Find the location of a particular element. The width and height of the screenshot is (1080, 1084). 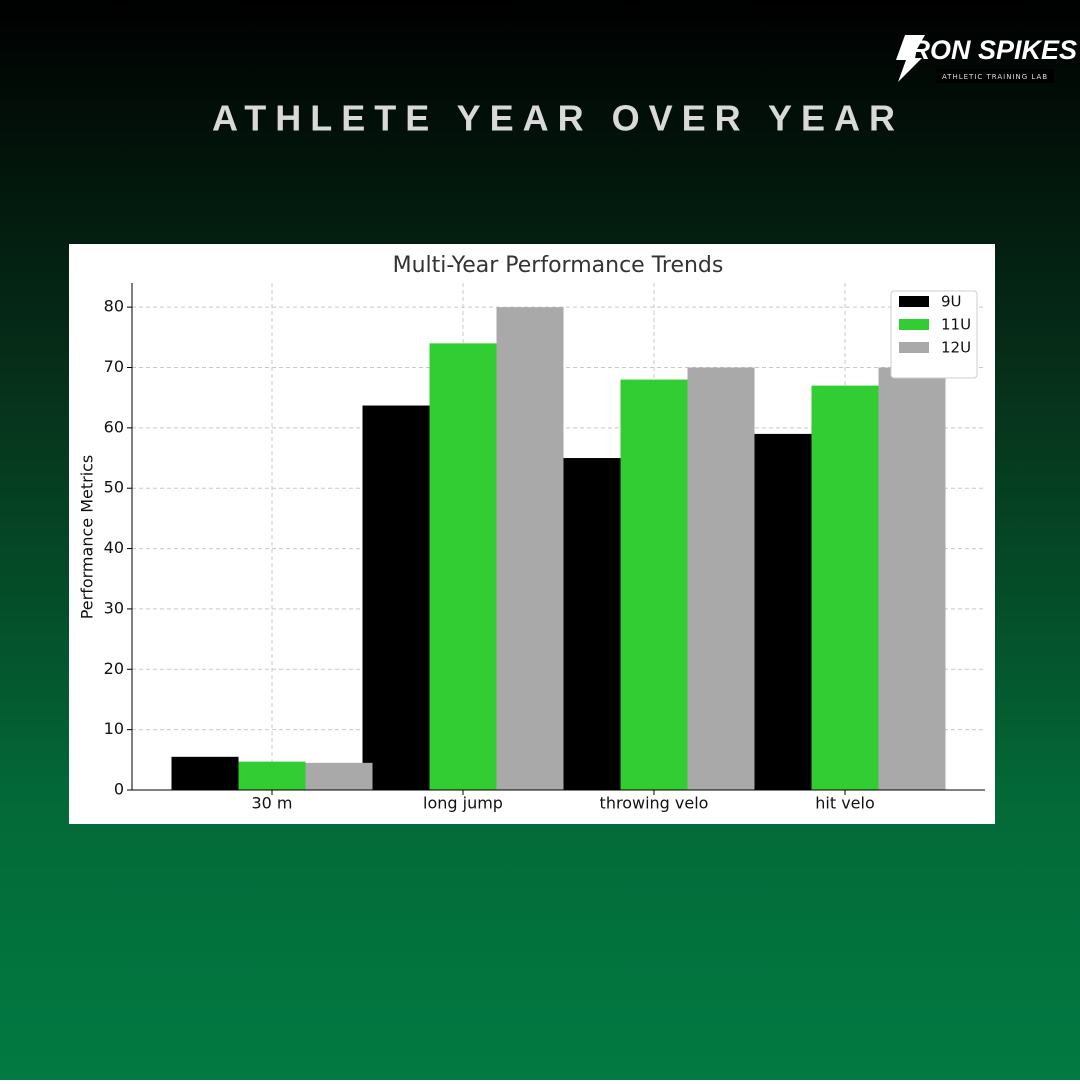

y-tick-label: 20 is located at coordinates (114, 668).